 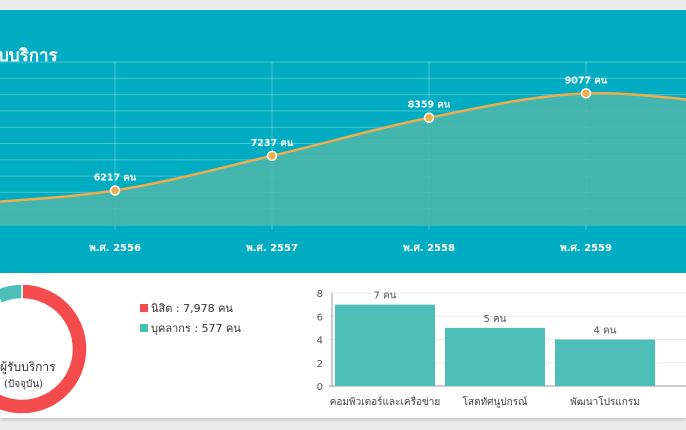 I want to click on data-label: 6217 คน, so click(x=115, y=177).